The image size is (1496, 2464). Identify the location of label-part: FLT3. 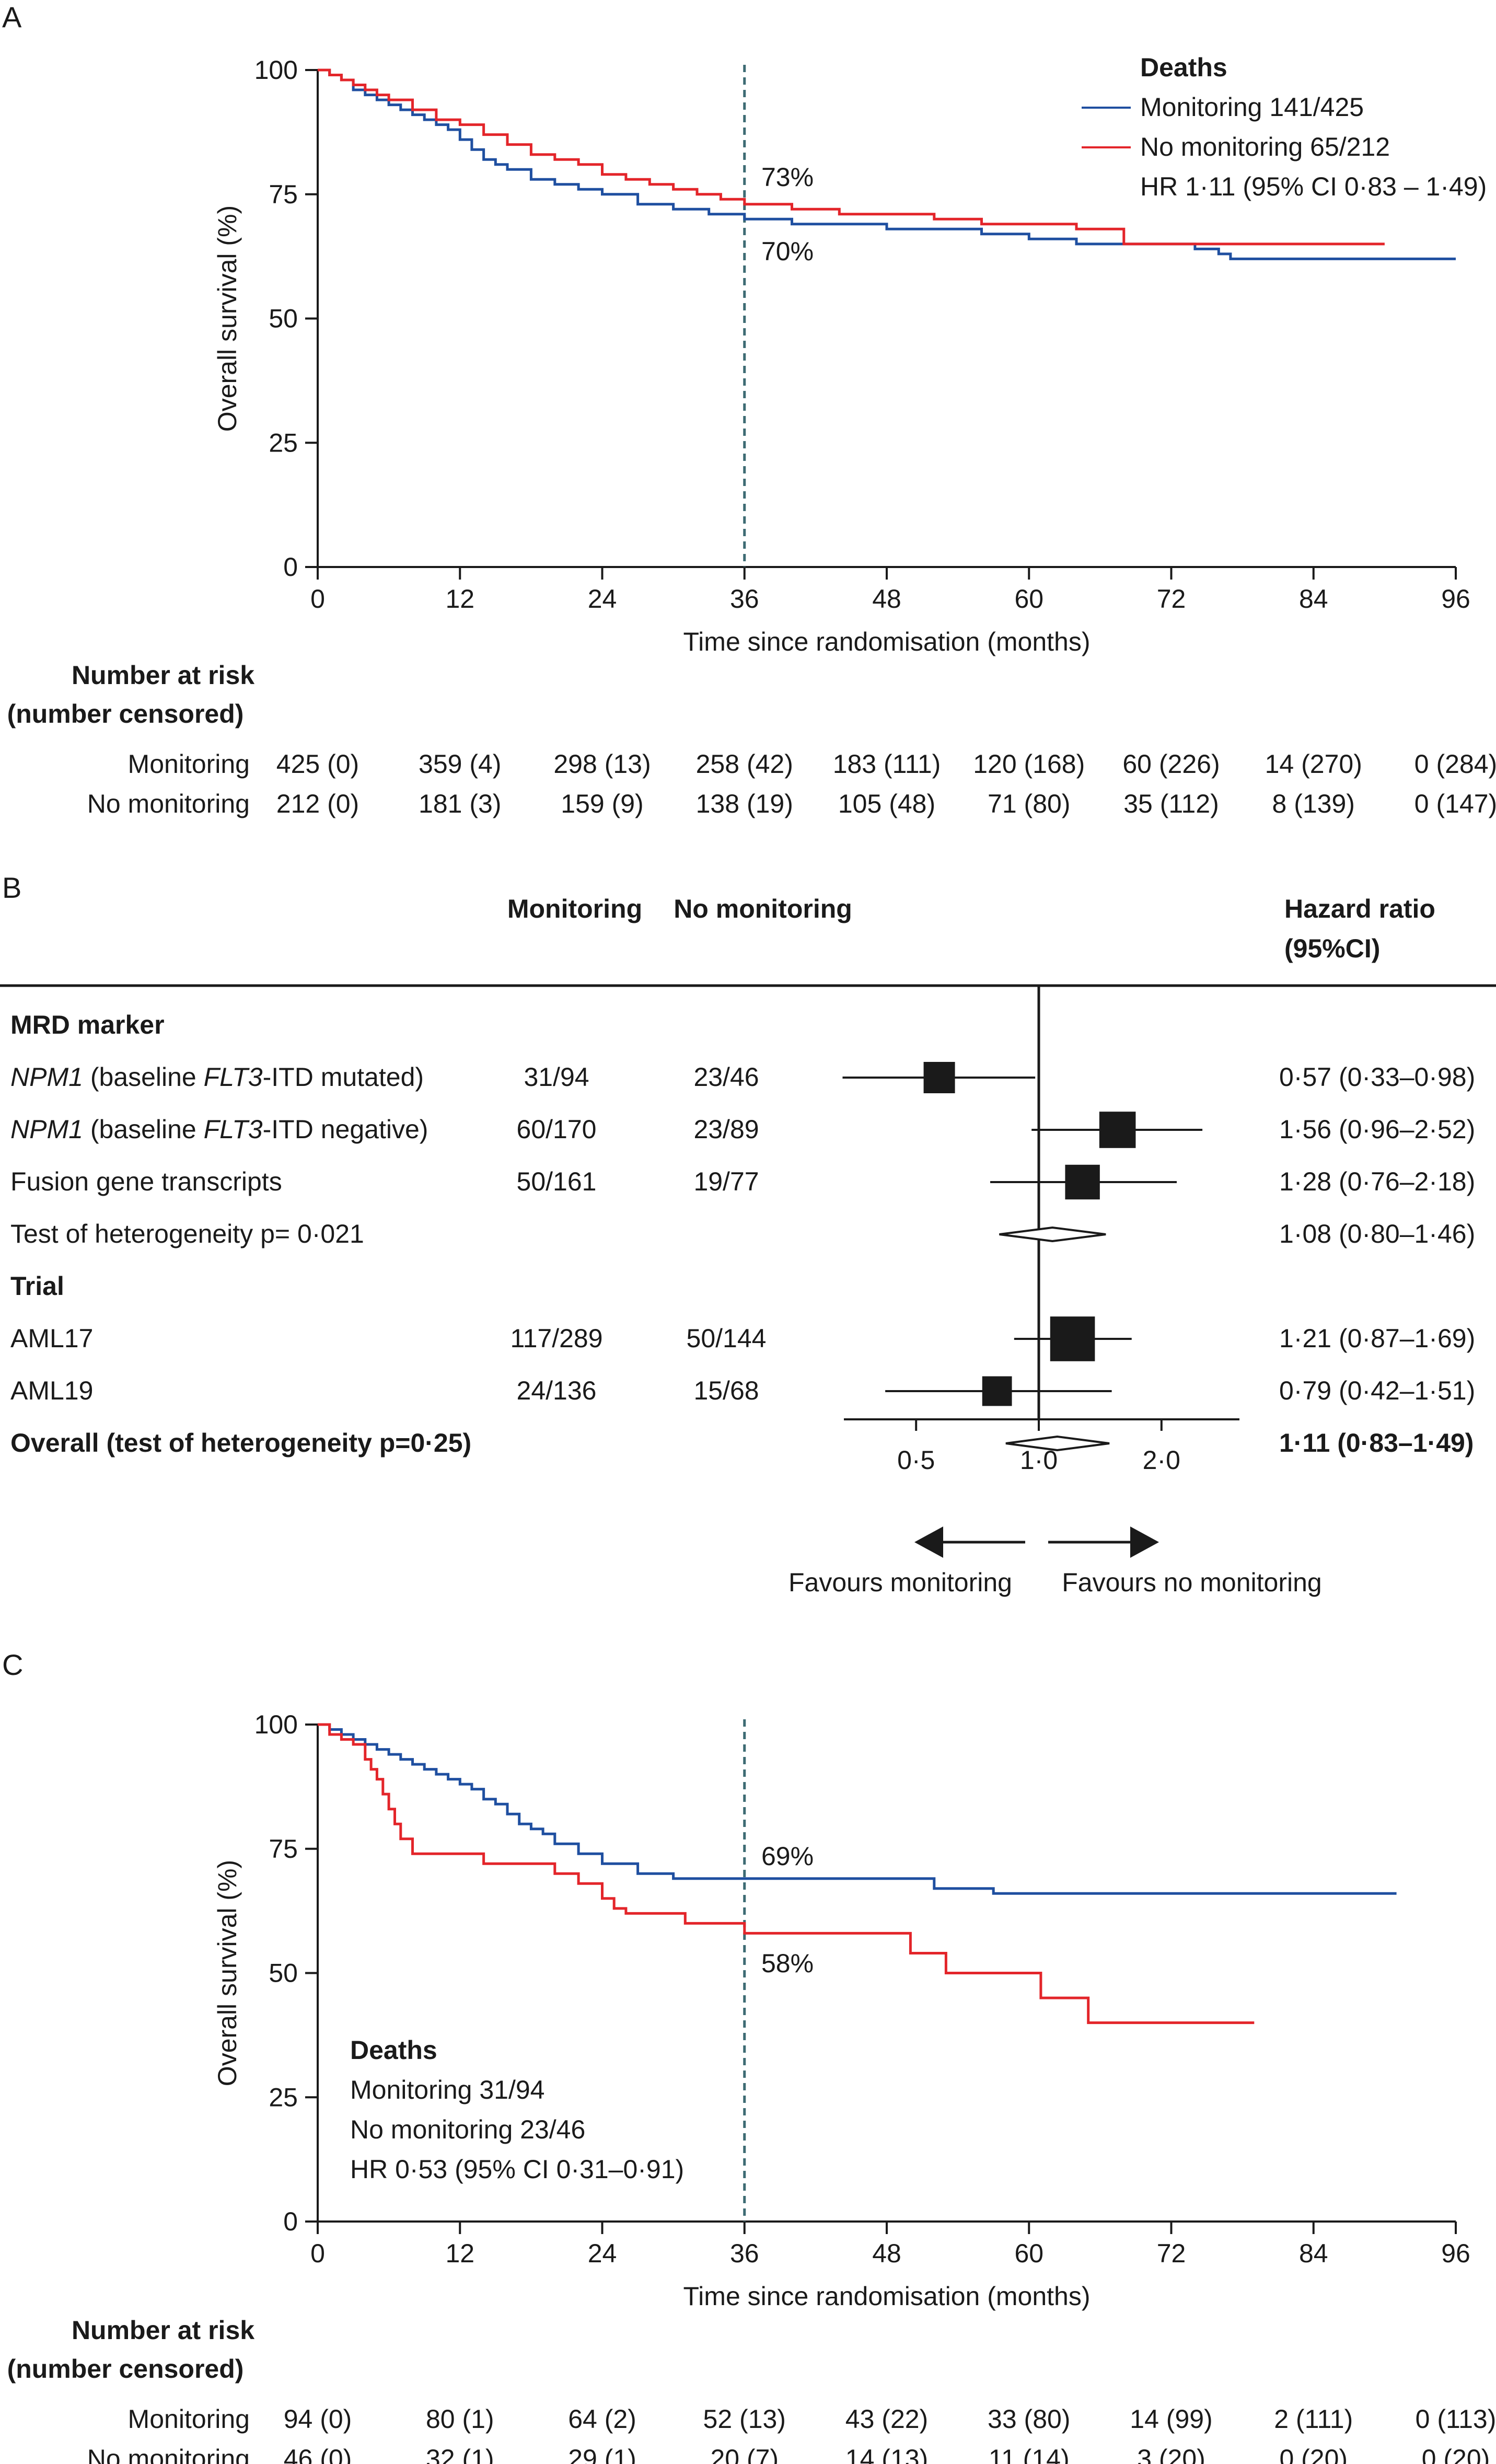
(233, 1077).